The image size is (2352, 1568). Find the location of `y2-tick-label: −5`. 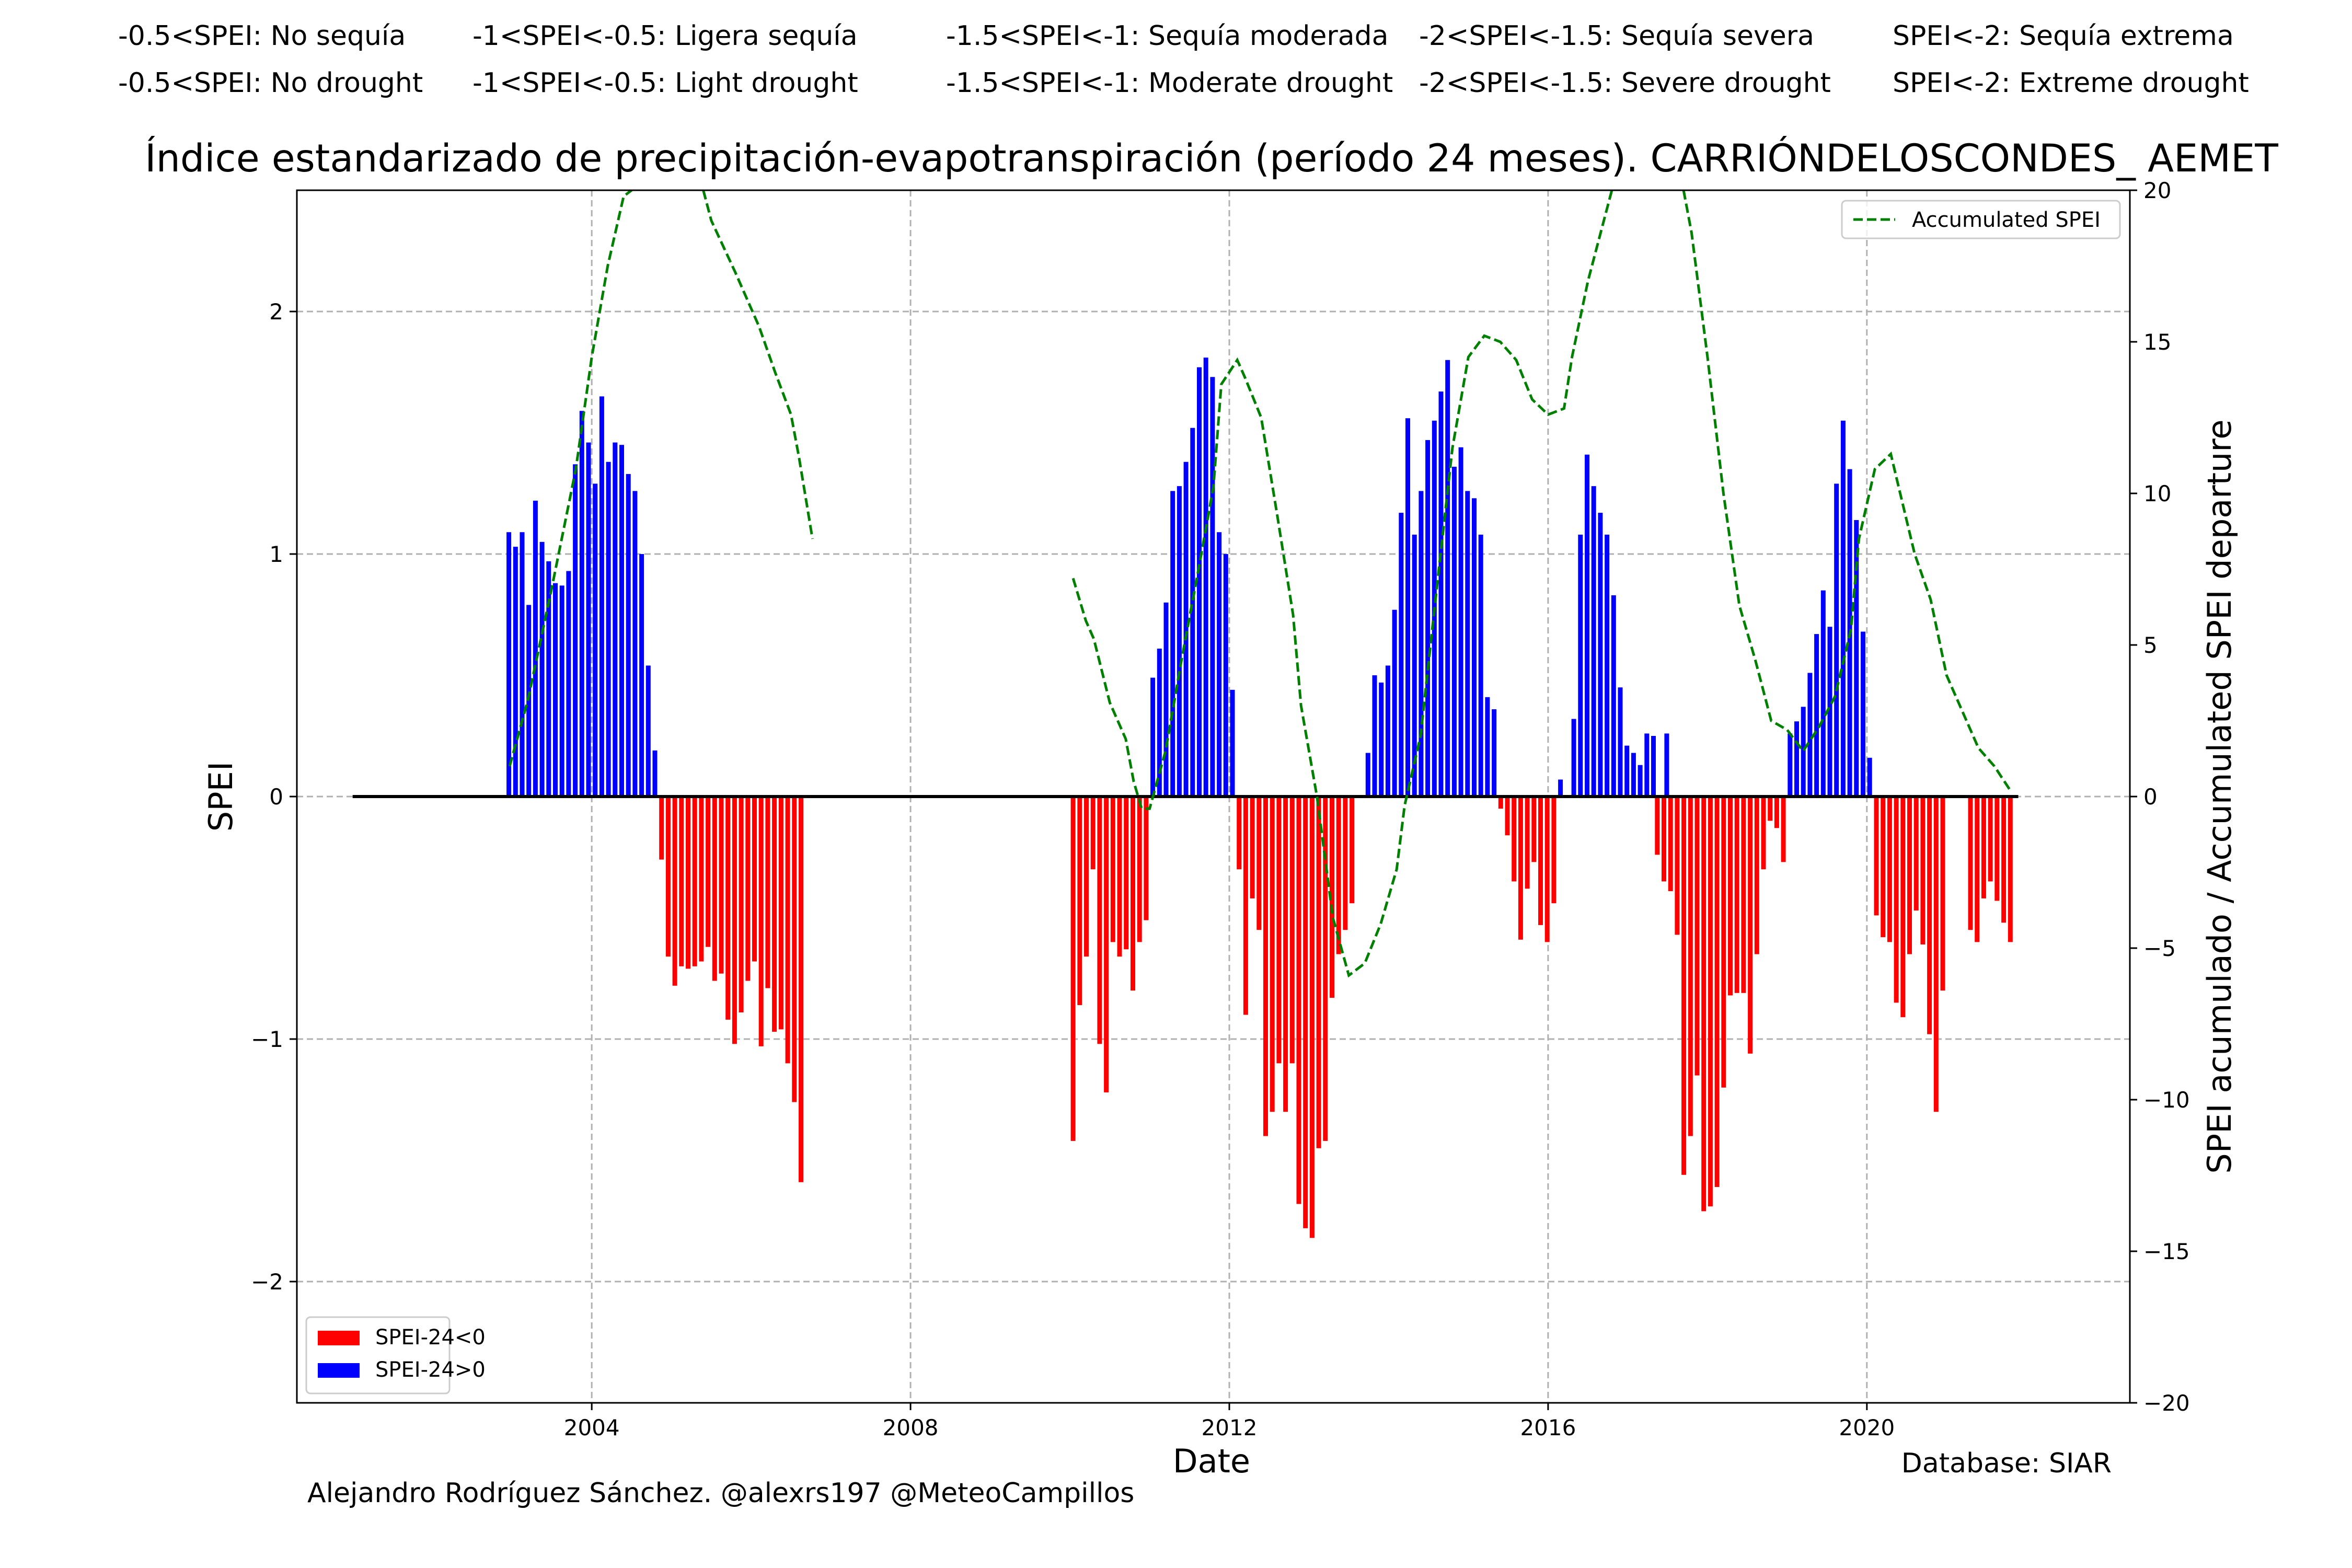

y2-tick-label: −5 is located at coordinates (2159, 948).